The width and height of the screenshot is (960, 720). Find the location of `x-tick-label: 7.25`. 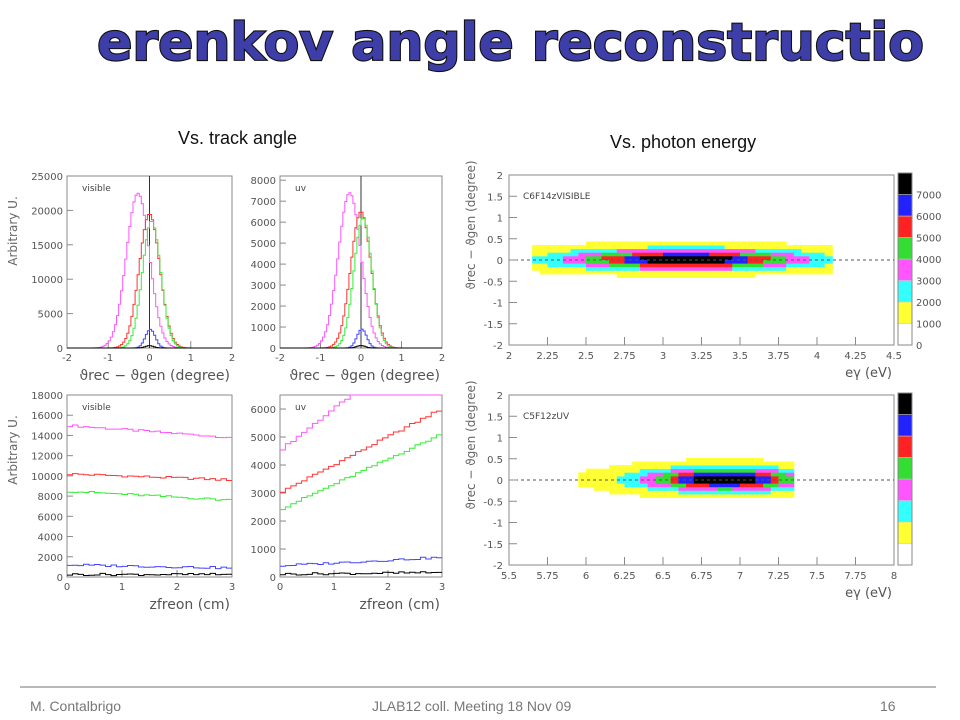

x-tick-label: 7.25 is located at coordinates (778, 576).